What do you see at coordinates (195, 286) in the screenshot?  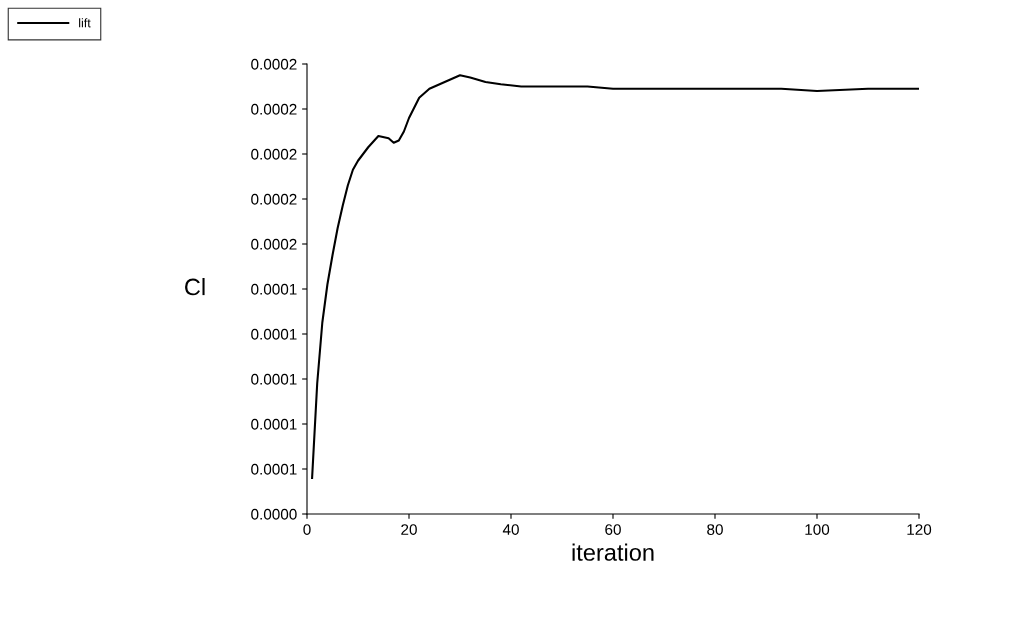 I see `y-axis-title: Cl` at bounding box center [195, 286].